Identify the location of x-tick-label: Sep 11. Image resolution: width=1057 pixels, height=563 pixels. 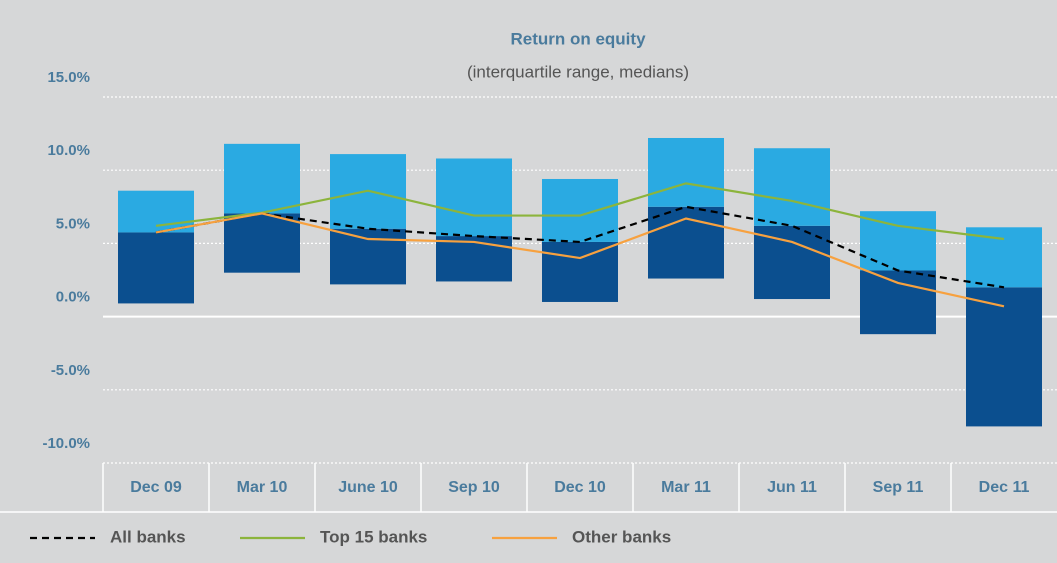
(898, 487).